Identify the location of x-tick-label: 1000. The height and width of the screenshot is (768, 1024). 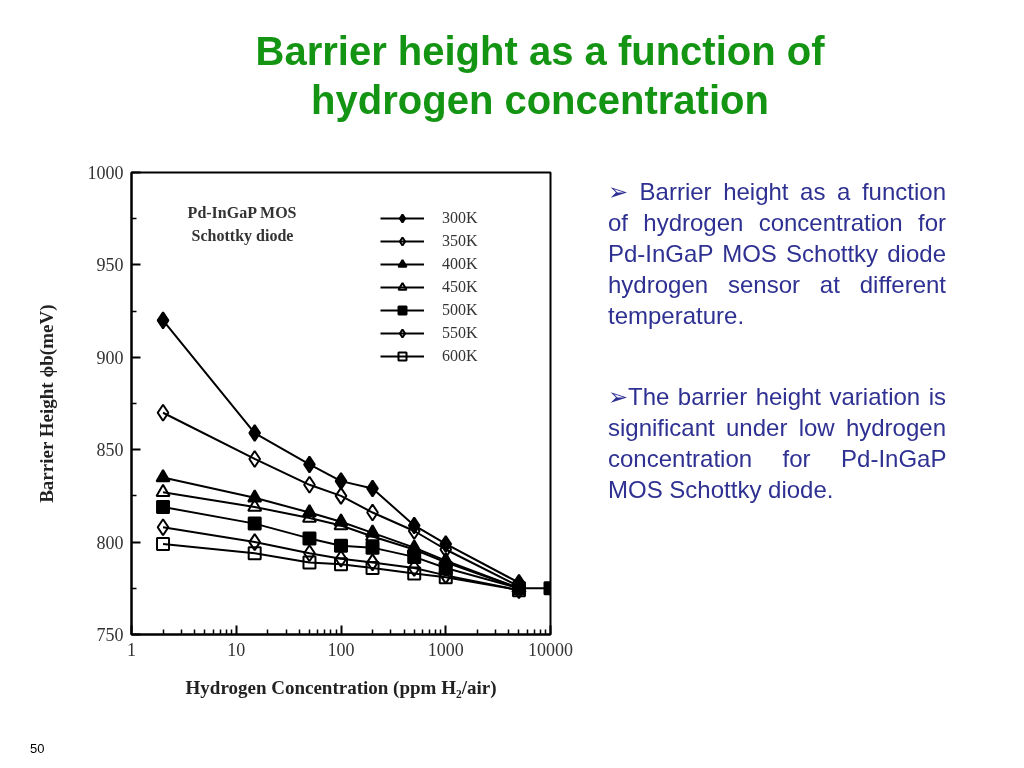
(445, 649).